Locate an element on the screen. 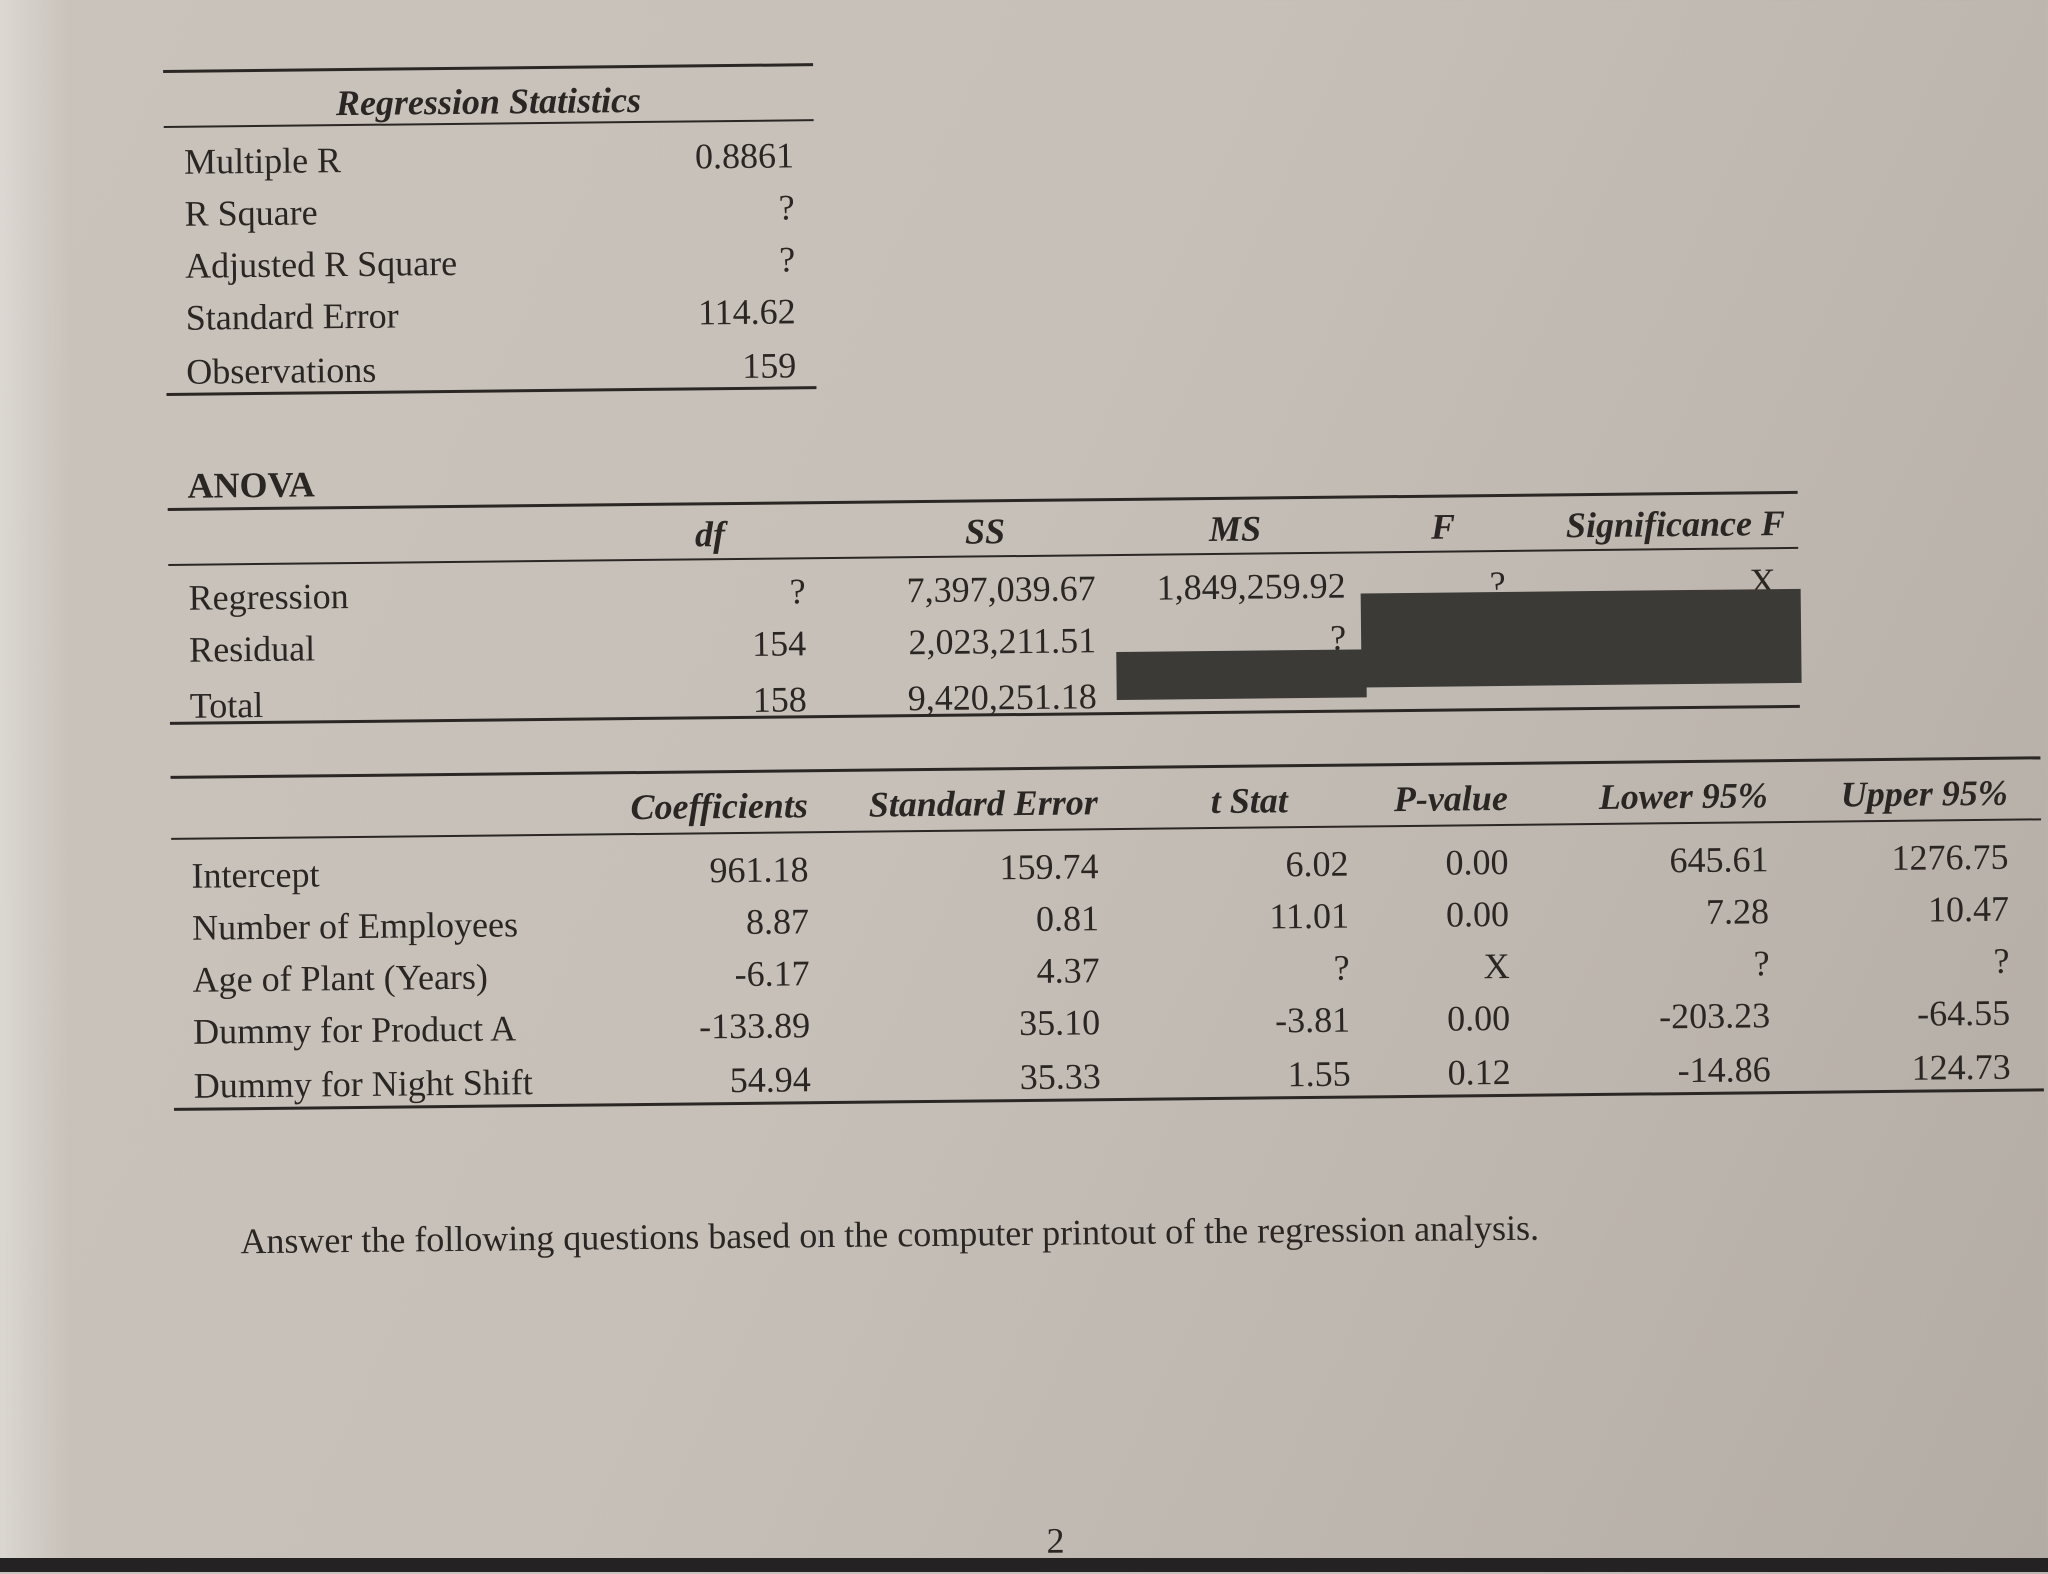 The width and height of the screenshot is (2048, 1574). regstats-label: Observations is located at coordinates (281, 370).